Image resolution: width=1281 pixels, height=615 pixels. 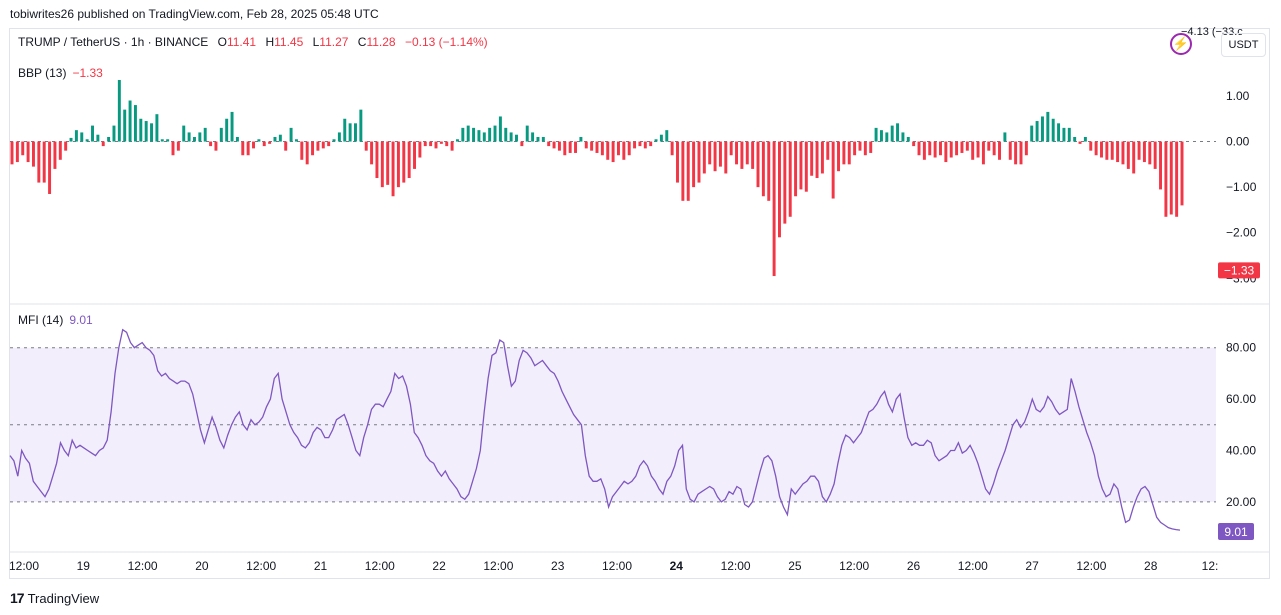 What do you see at coordinates (439, 566) in the screenshot?
I see `time-axis-tick: 22` at bounding box center [439, 566].